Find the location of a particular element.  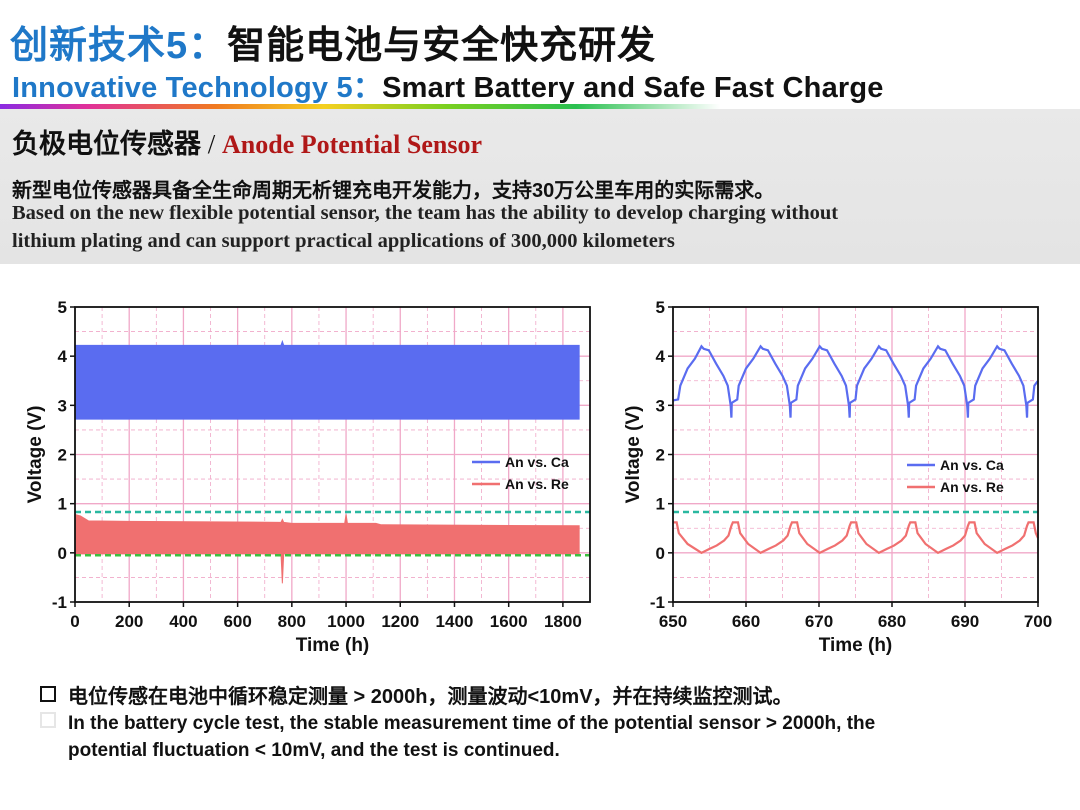

x-tick-label: 670 is located at coordinates (819, 621).